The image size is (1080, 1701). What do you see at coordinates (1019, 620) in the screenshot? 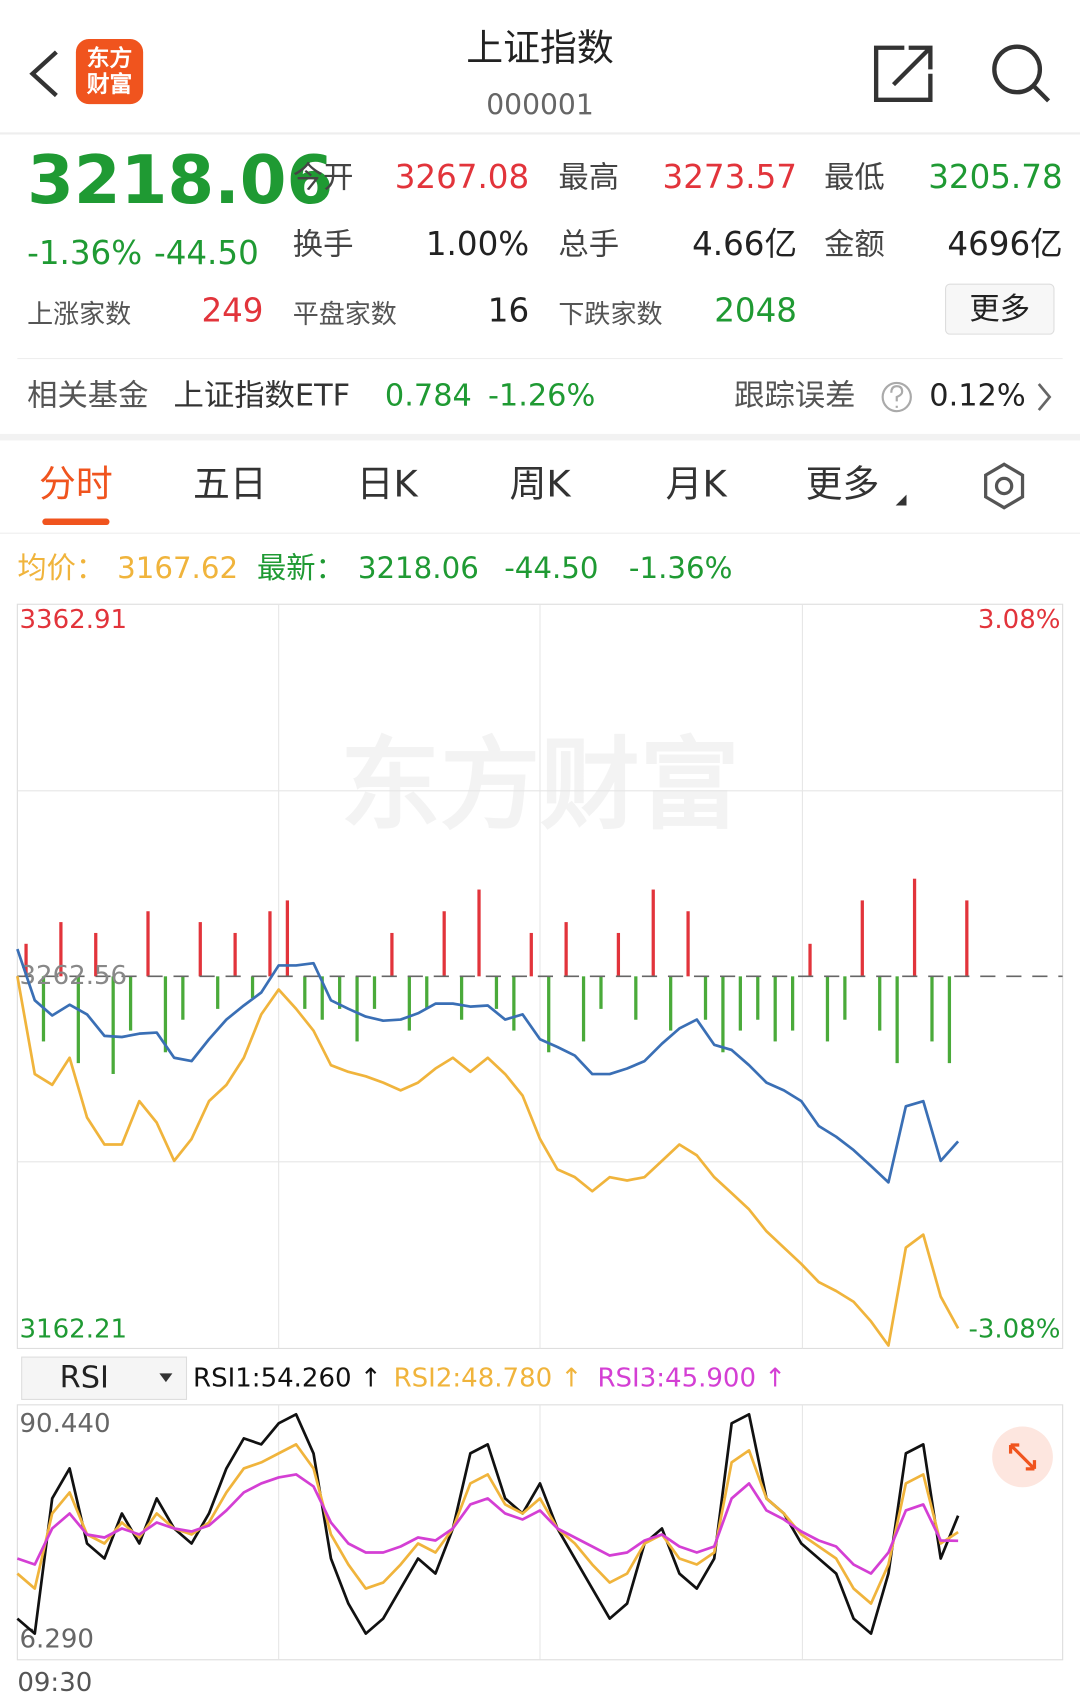
I see `y2-tick-label: 3.08%` at bounding box center [1019, 620].